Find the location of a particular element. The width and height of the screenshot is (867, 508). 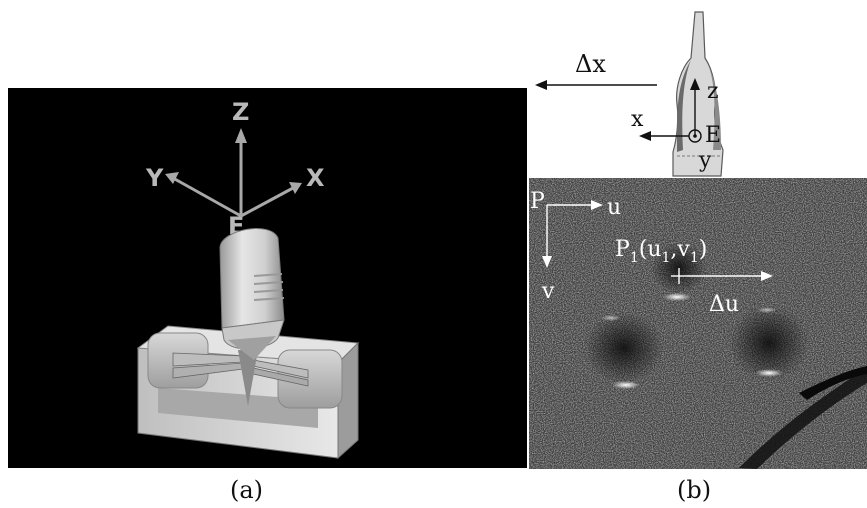

point-p1-label: P1(u1,v1) is located at coordinates (661, 251).